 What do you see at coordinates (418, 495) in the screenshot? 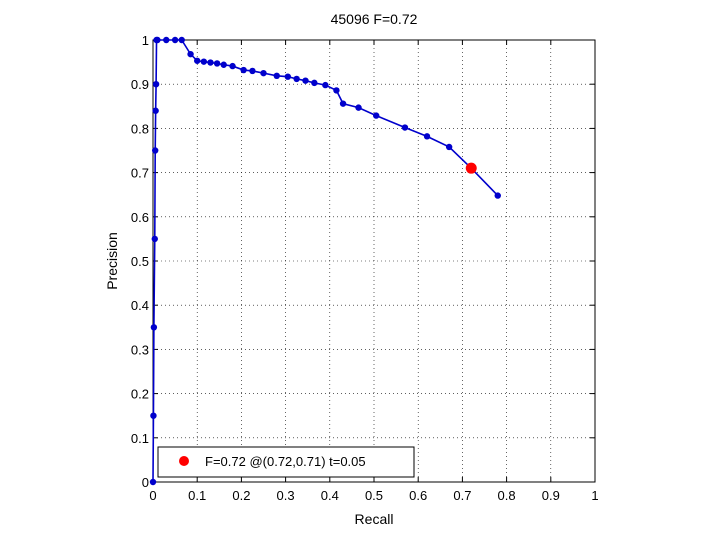
I see `x-tick-label: 0.6` at bounding box center [418, 495].